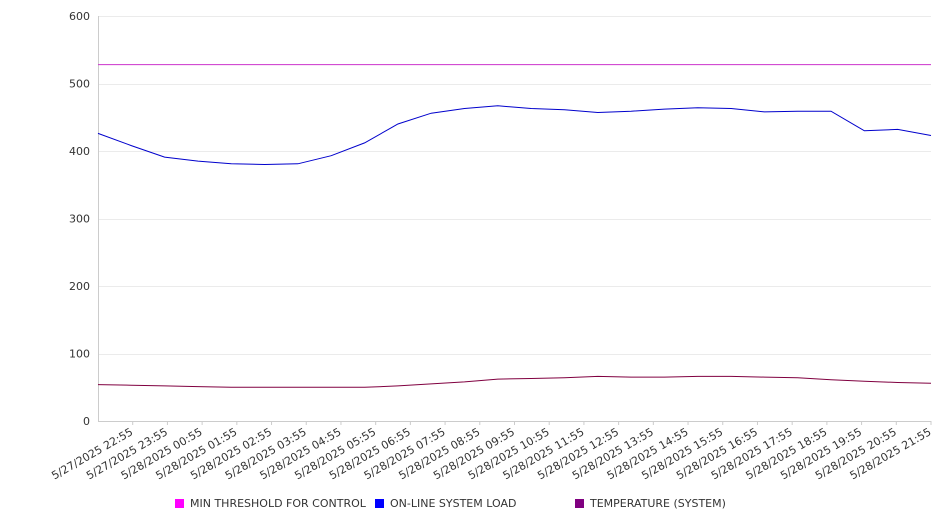 Image resolution: width=946 pixels, height=526 pixels. Describe the element at coordinates (79, 151) in the screenshot. I see `y-tick-label: 400` at that location.